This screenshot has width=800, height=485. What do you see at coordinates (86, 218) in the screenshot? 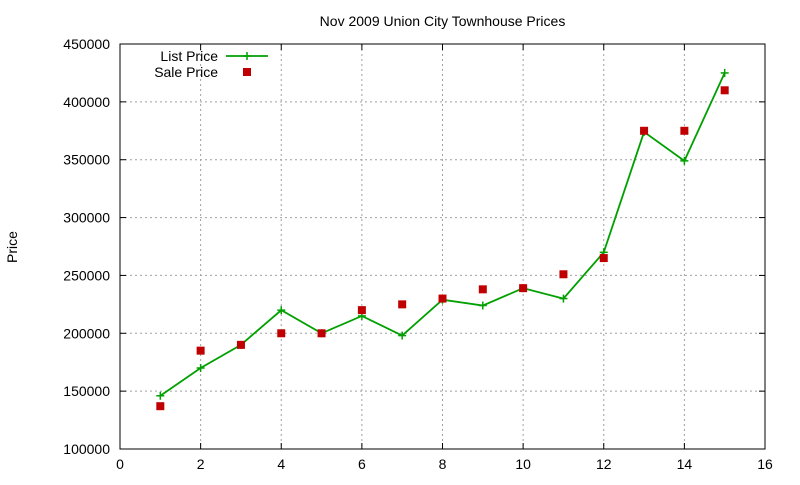
I see `y-tick-label: 300000` at bounding box center [86, 218].